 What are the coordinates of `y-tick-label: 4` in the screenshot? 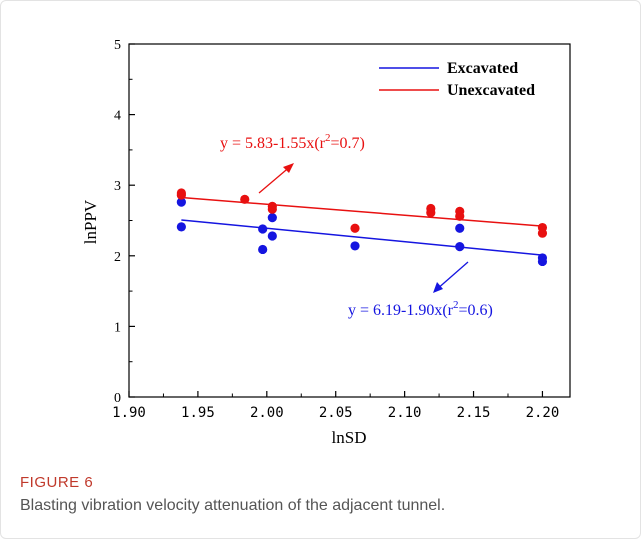 It's located at (117, 116).